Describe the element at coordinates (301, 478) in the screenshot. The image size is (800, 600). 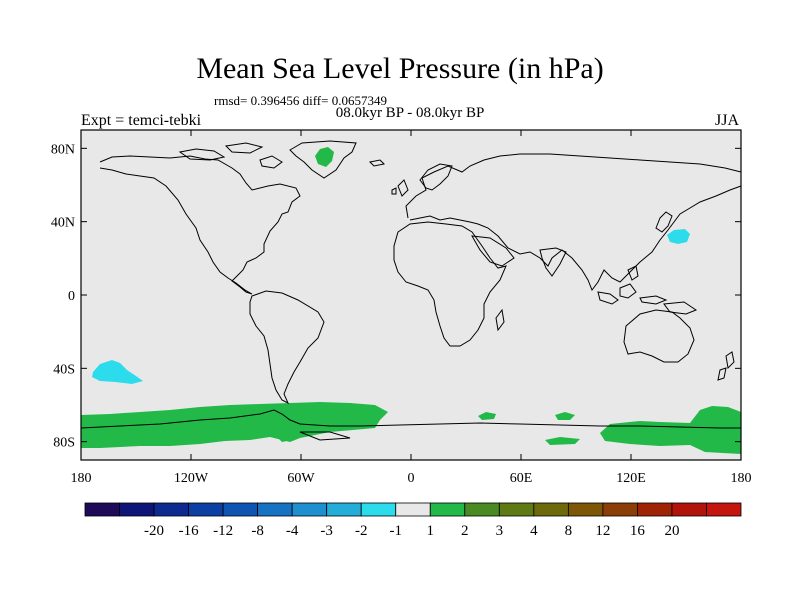
I see `x-tick-label: 60W` at that location.